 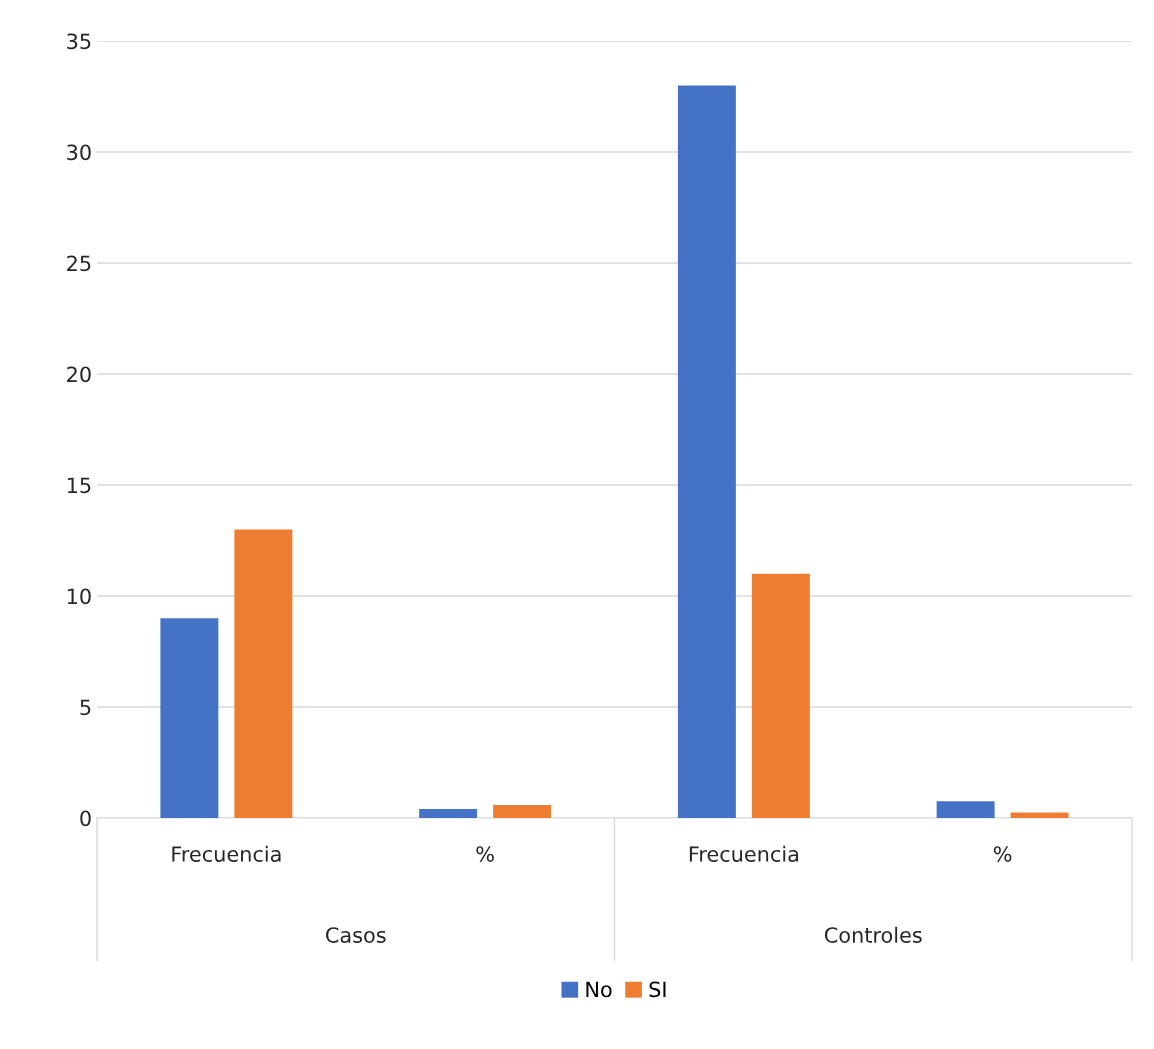 What do you see at coordinates (79, 263) in the screenshot?
I see `y-tick-label: 25` at bounding box center [79, 263].